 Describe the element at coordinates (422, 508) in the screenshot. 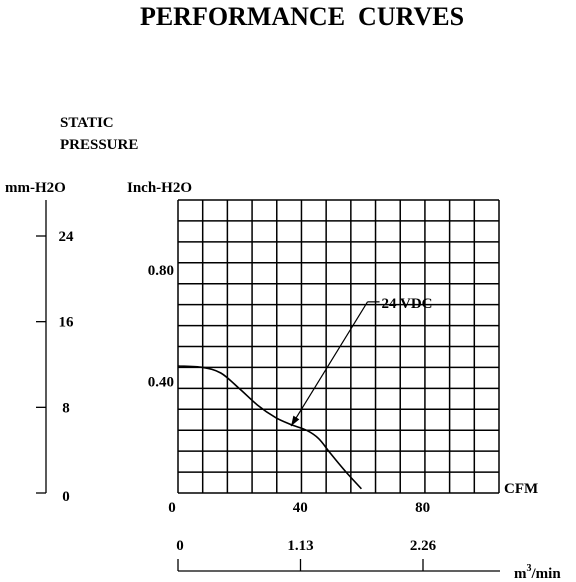

I see `cfm-tick-label: 80` at that location.